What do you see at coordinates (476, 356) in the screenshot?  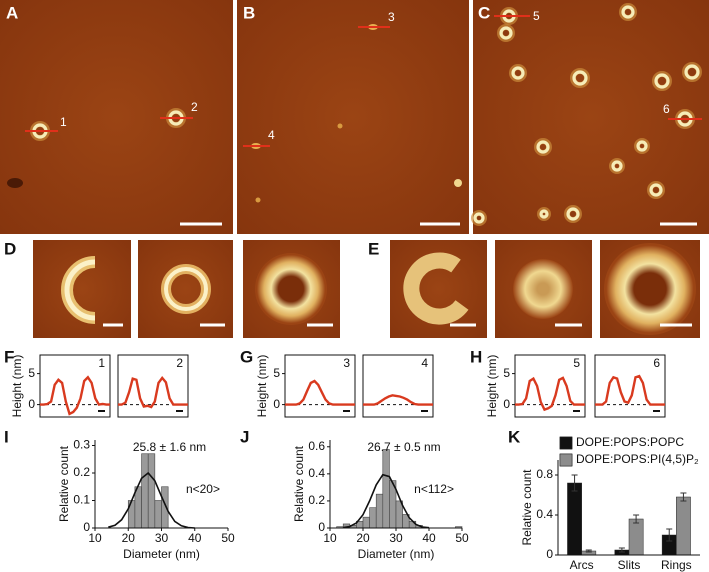 I see `panel-label: H` at bounding box center [476, 356].